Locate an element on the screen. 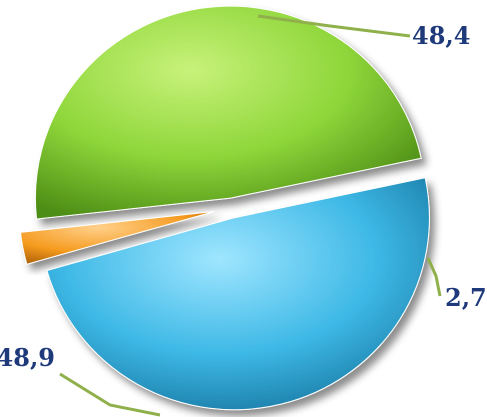 The width and height of the screenshot is (487, 417). data-label-1: 2,7 is located at coordinates (466, 297).